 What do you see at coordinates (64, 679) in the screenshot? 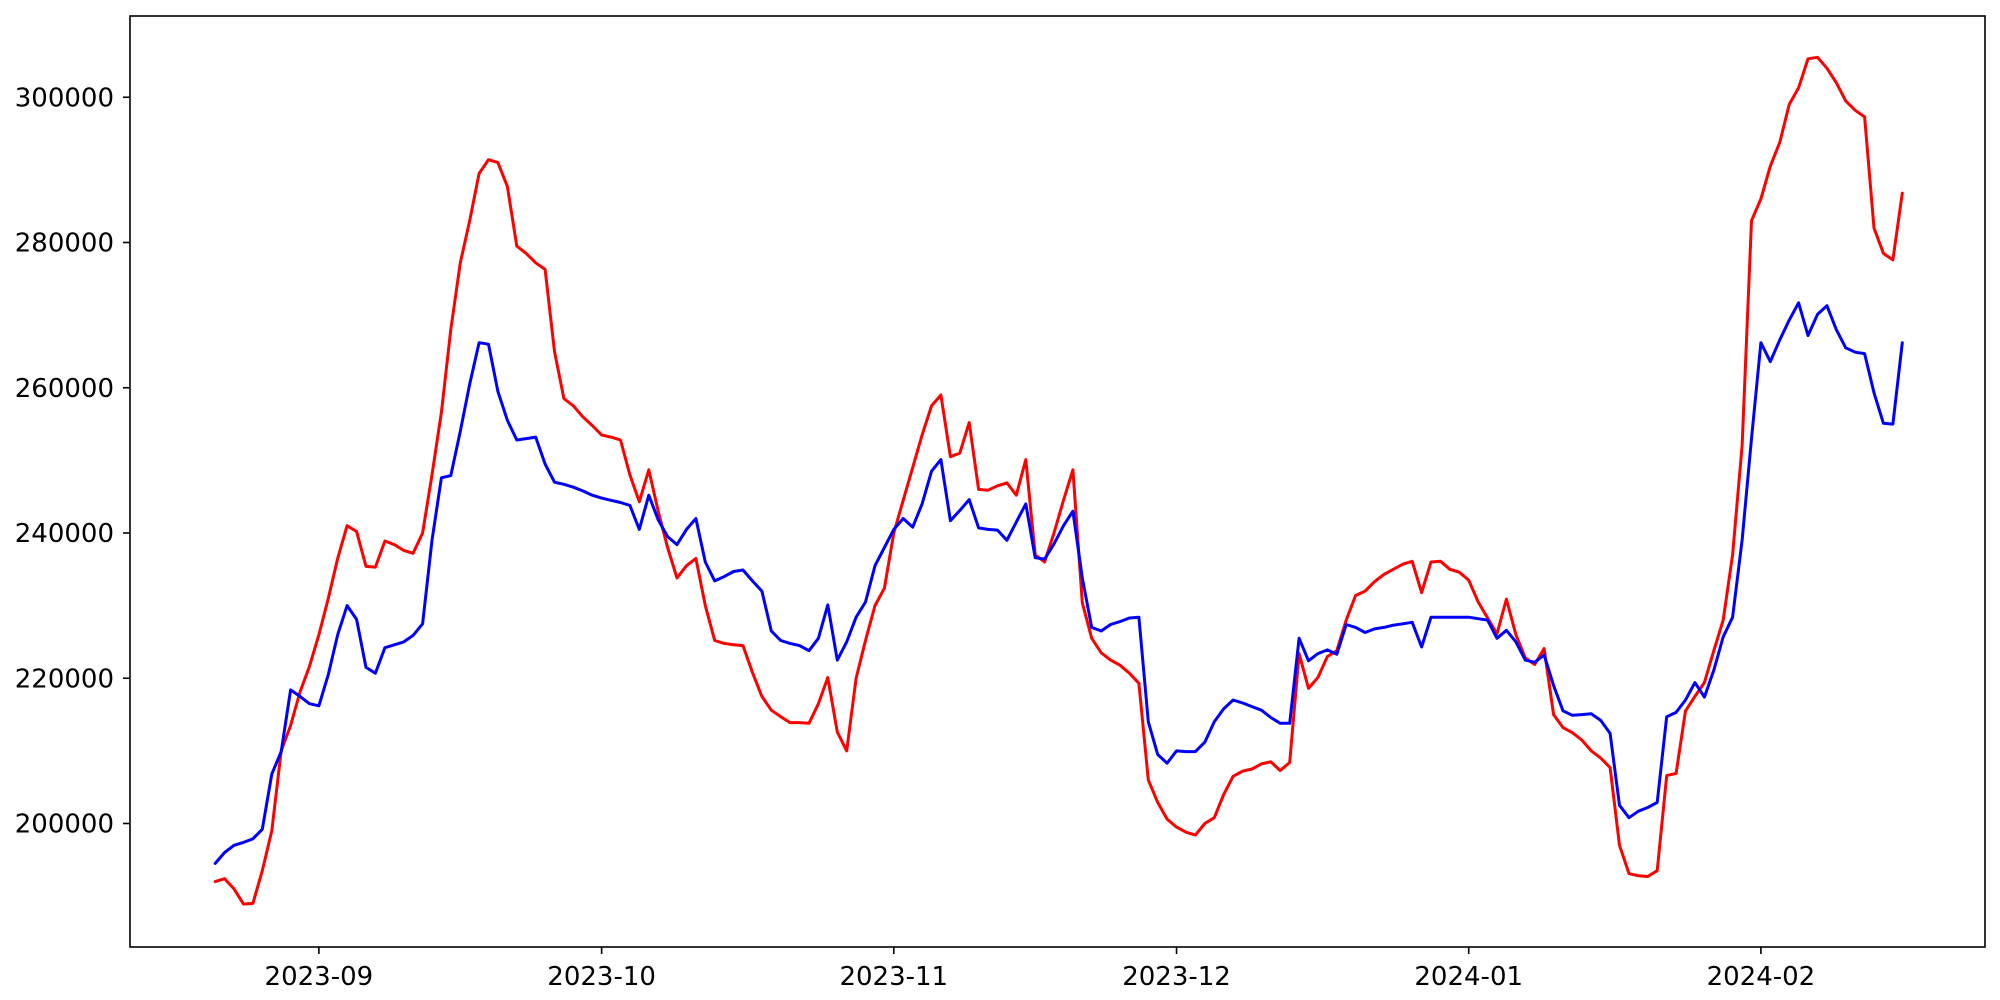
I see `y-tick-label: 220000` at bounding box center [64, 679].